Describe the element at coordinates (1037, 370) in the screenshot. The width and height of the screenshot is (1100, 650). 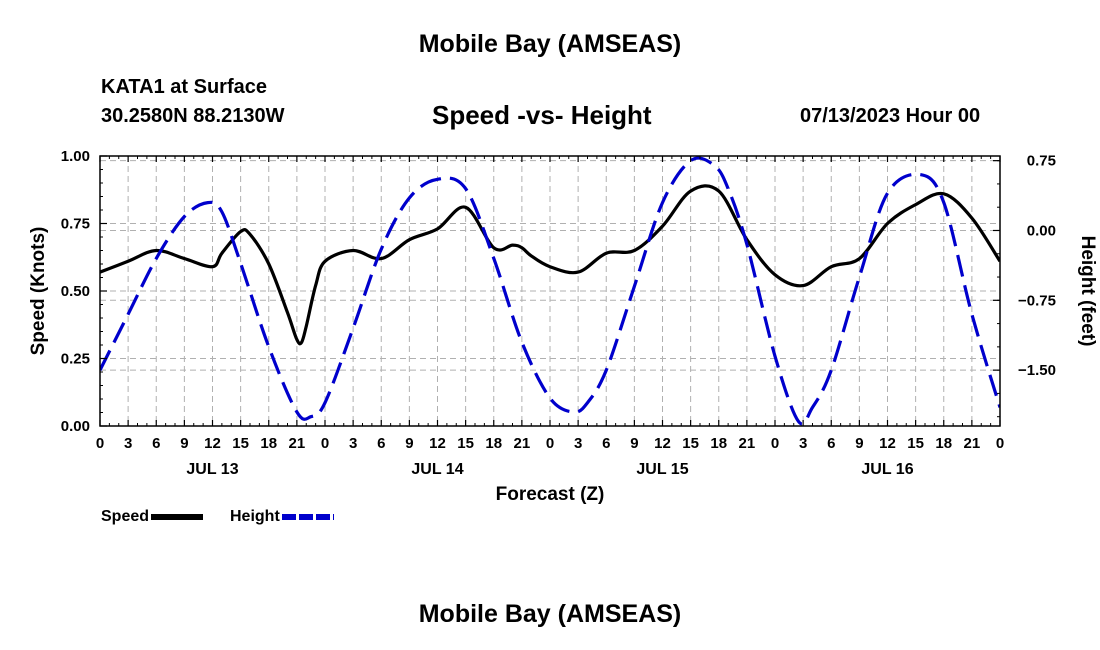
I see `y2-tick-label: −1.50` at that location.